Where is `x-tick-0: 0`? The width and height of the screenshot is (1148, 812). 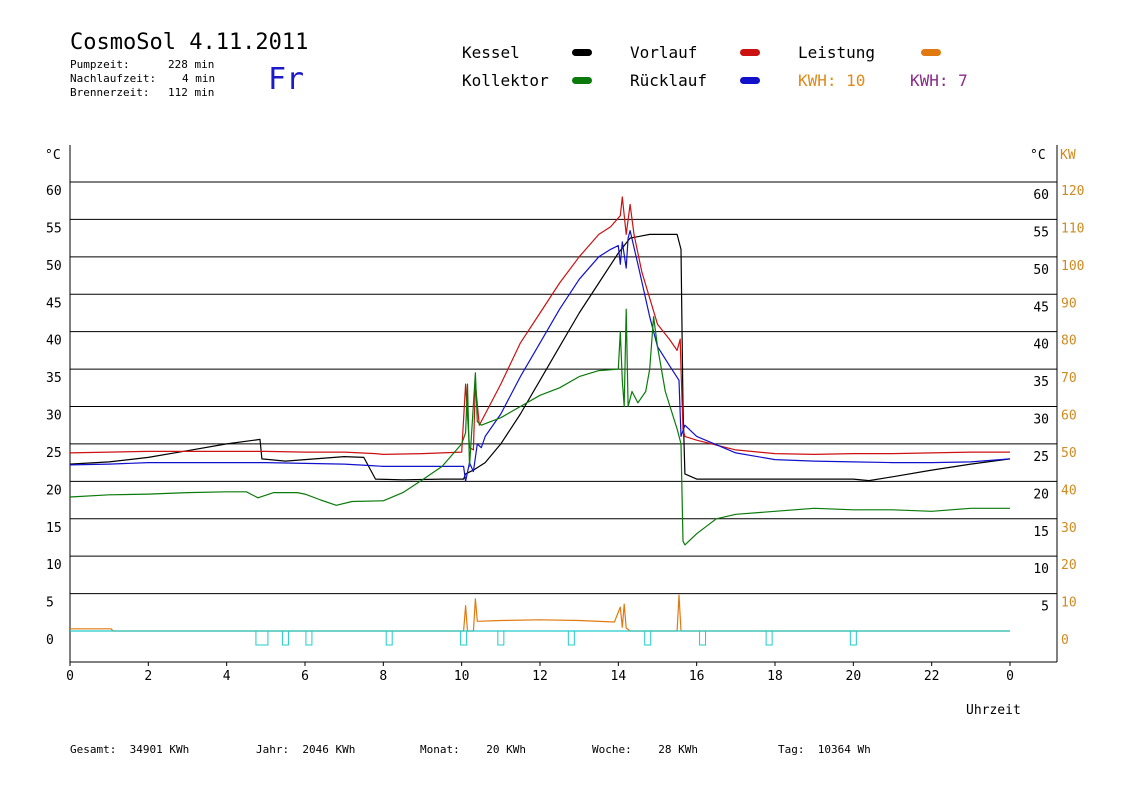
x-tick-0: 0 is located at coordinates (70, 676).